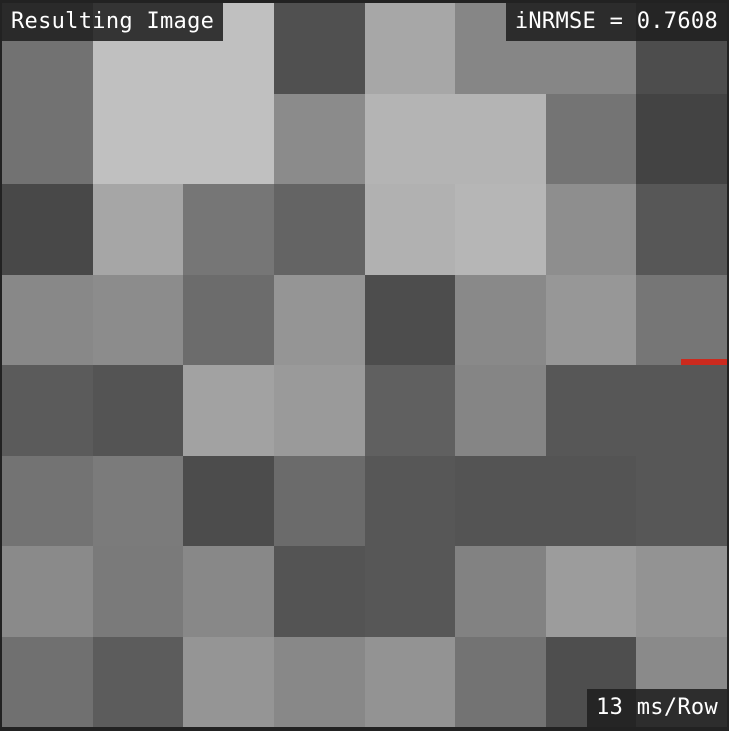  What do you see at coordinates (657, 708) in the screenshot?
I see `timing-label: 13 ms/Row` at bounding box center [657, 708].